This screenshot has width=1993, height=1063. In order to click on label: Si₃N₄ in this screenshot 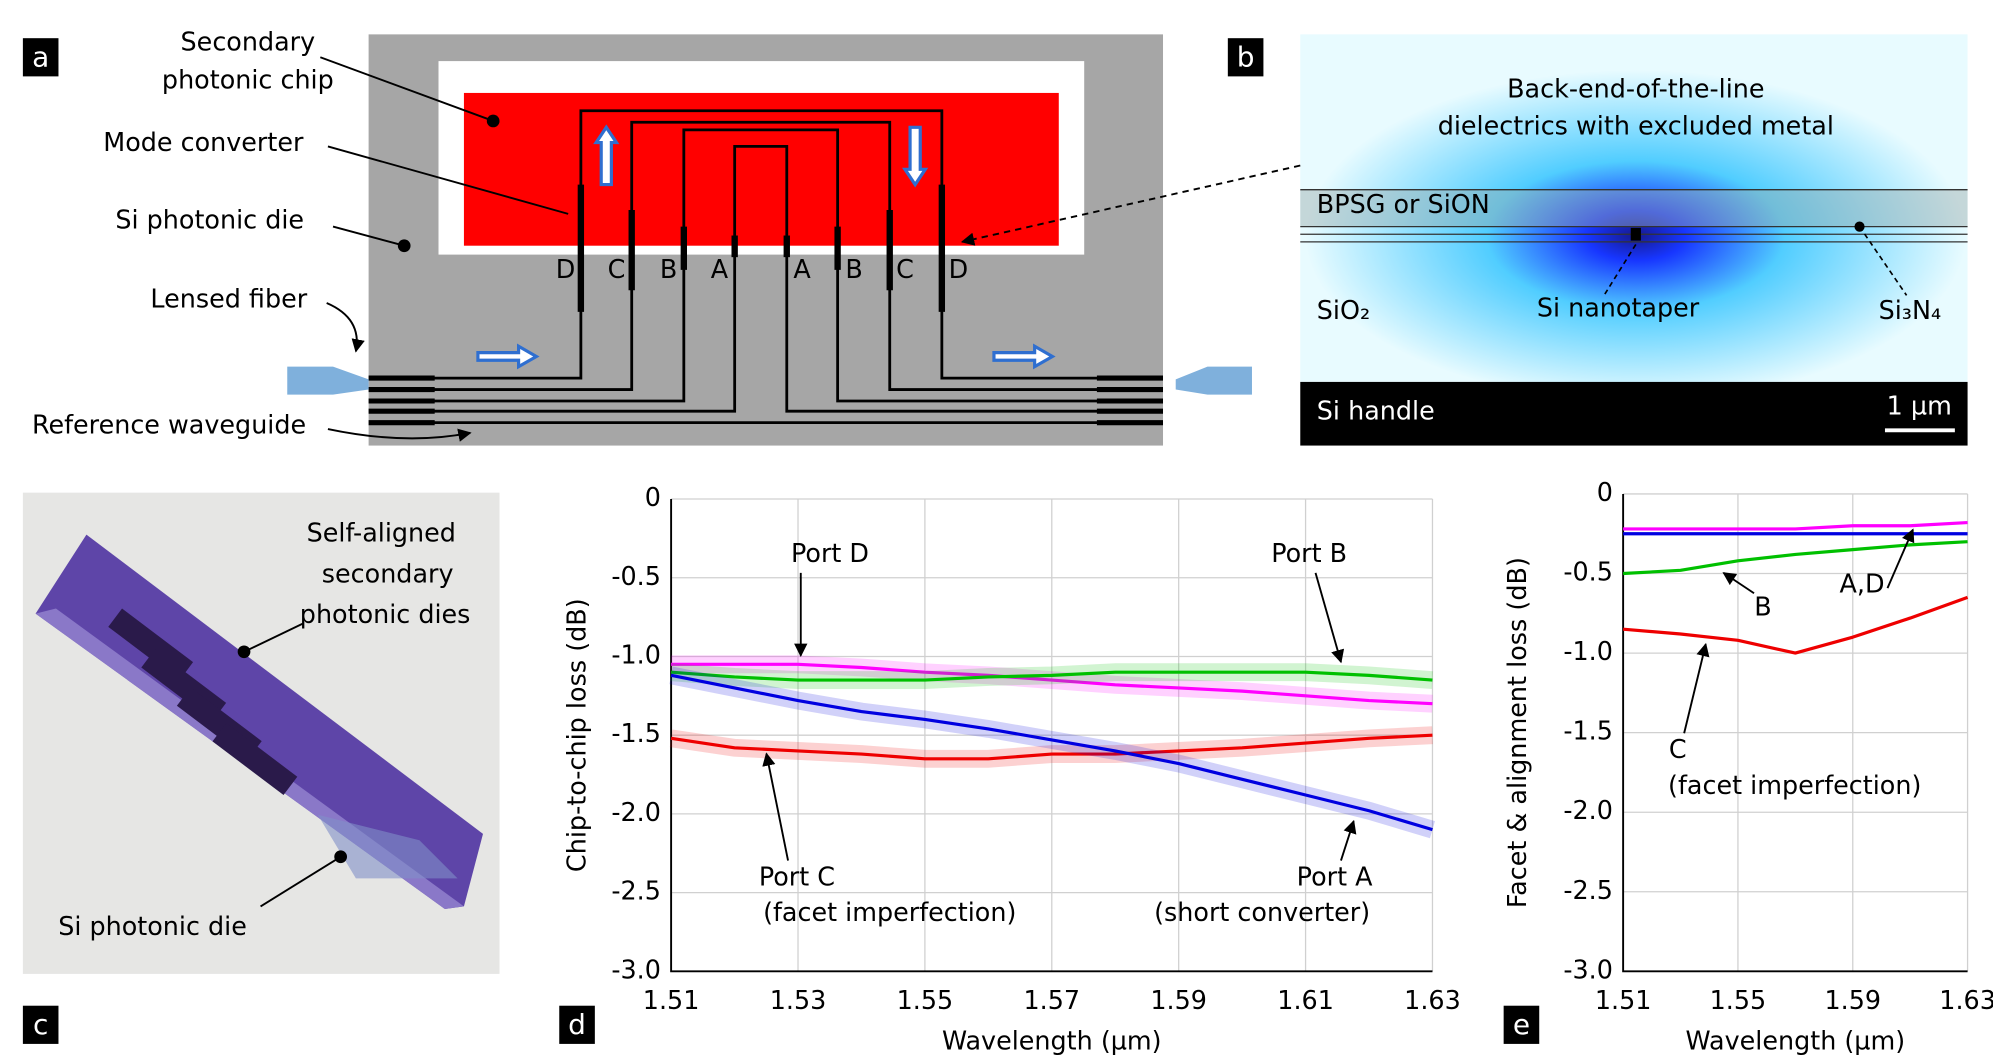, I will do `click(1910, 310)`.